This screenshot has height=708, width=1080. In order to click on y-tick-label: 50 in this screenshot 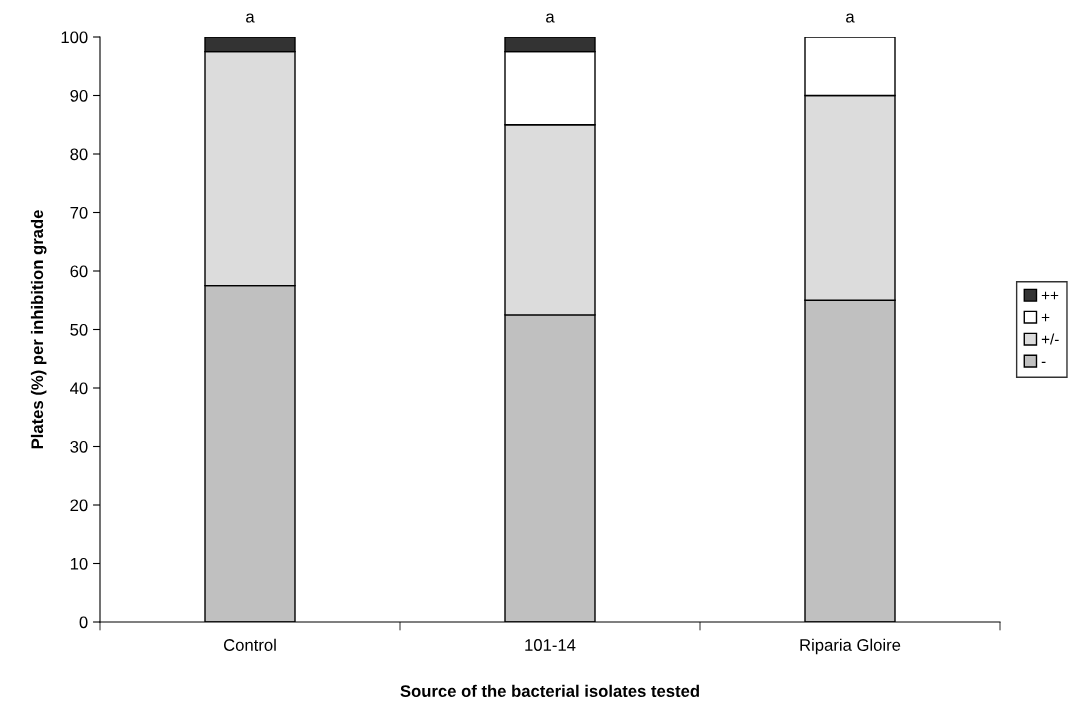, I will do `click(79, 329)`.